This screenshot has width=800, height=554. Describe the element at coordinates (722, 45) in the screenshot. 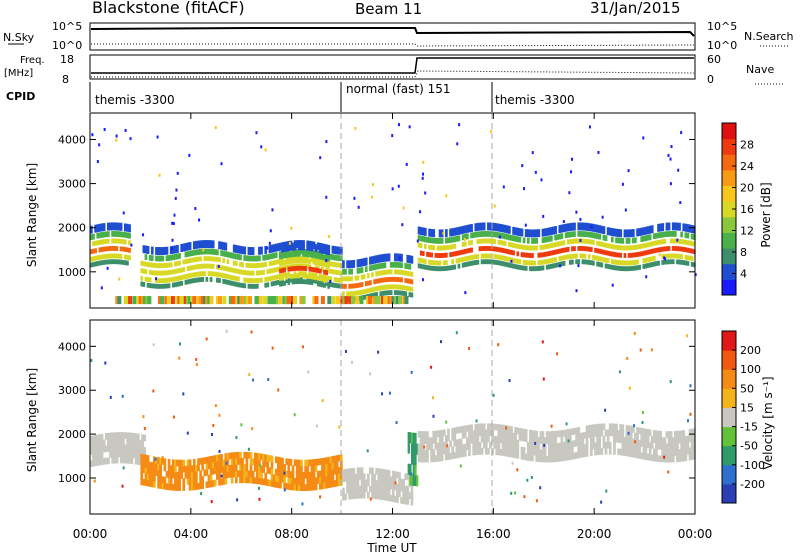

I see `nsearch-tick-low: 10^0` at that location.